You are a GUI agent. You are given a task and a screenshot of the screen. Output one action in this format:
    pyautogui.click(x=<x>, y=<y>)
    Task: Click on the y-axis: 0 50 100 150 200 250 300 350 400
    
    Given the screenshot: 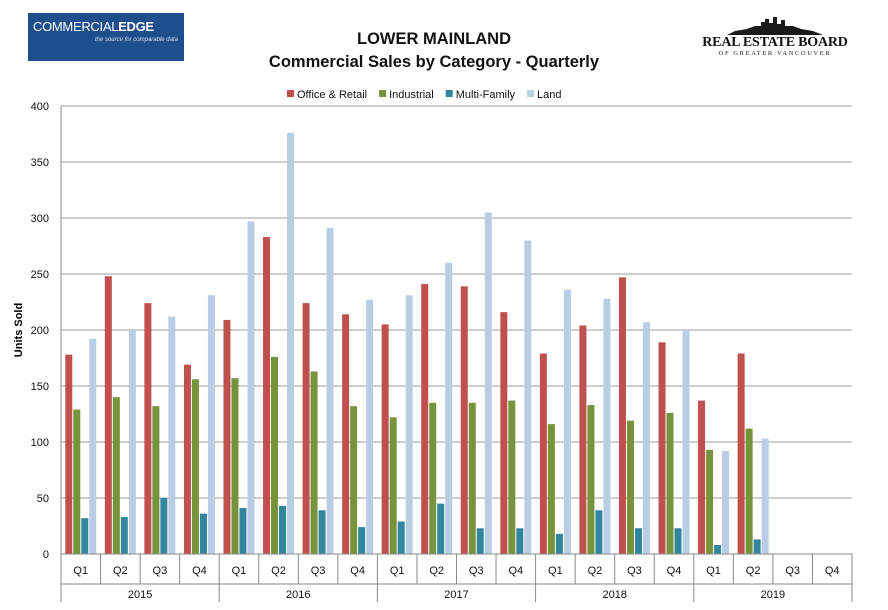 What is the action you would take?
    pyautogui.click(x=46, y=331)
    